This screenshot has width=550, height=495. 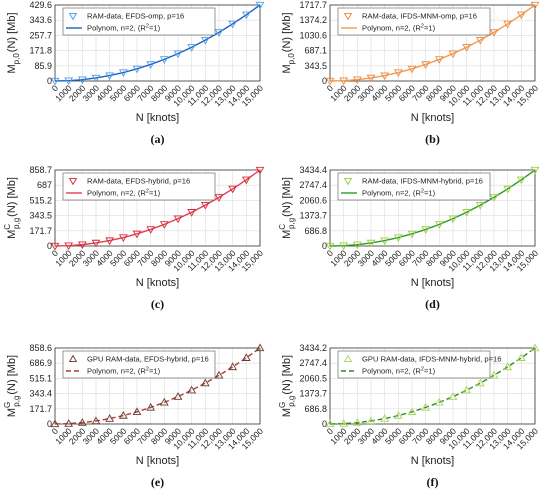 What do you see at coordinates (40, 409) in the screenshot?
I see `y-tick-label: 171.7` at bounding box center [40, 409].